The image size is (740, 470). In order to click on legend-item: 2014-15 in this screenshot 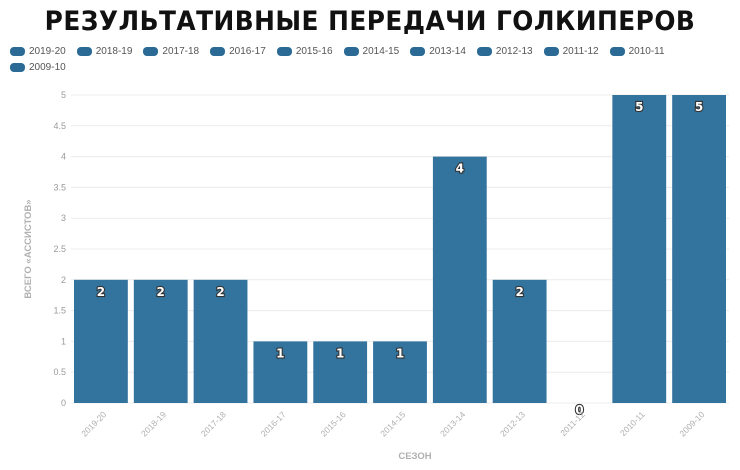, I will do `click(371, 51)`.